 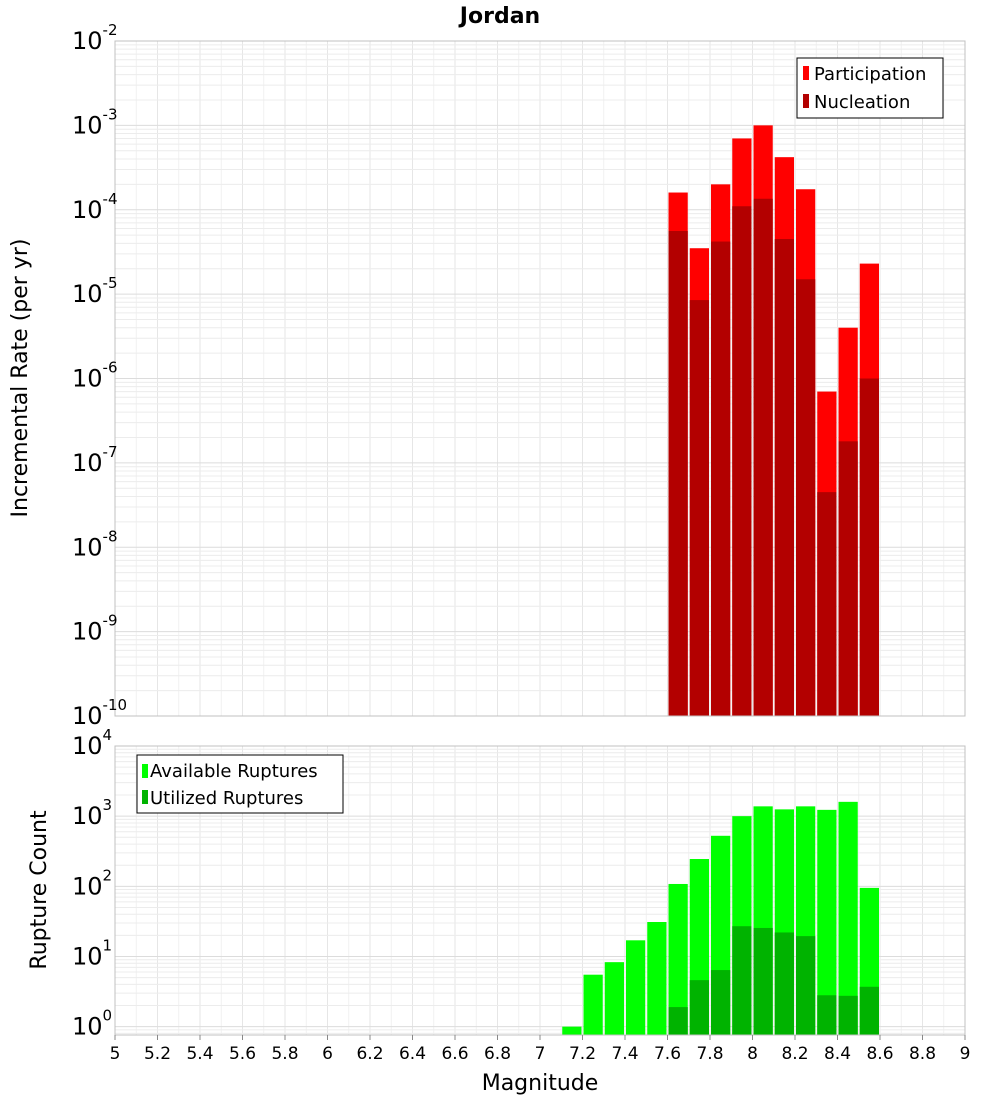 I want to click on y-tick-label: 10¹, so click(x=92, y=953).